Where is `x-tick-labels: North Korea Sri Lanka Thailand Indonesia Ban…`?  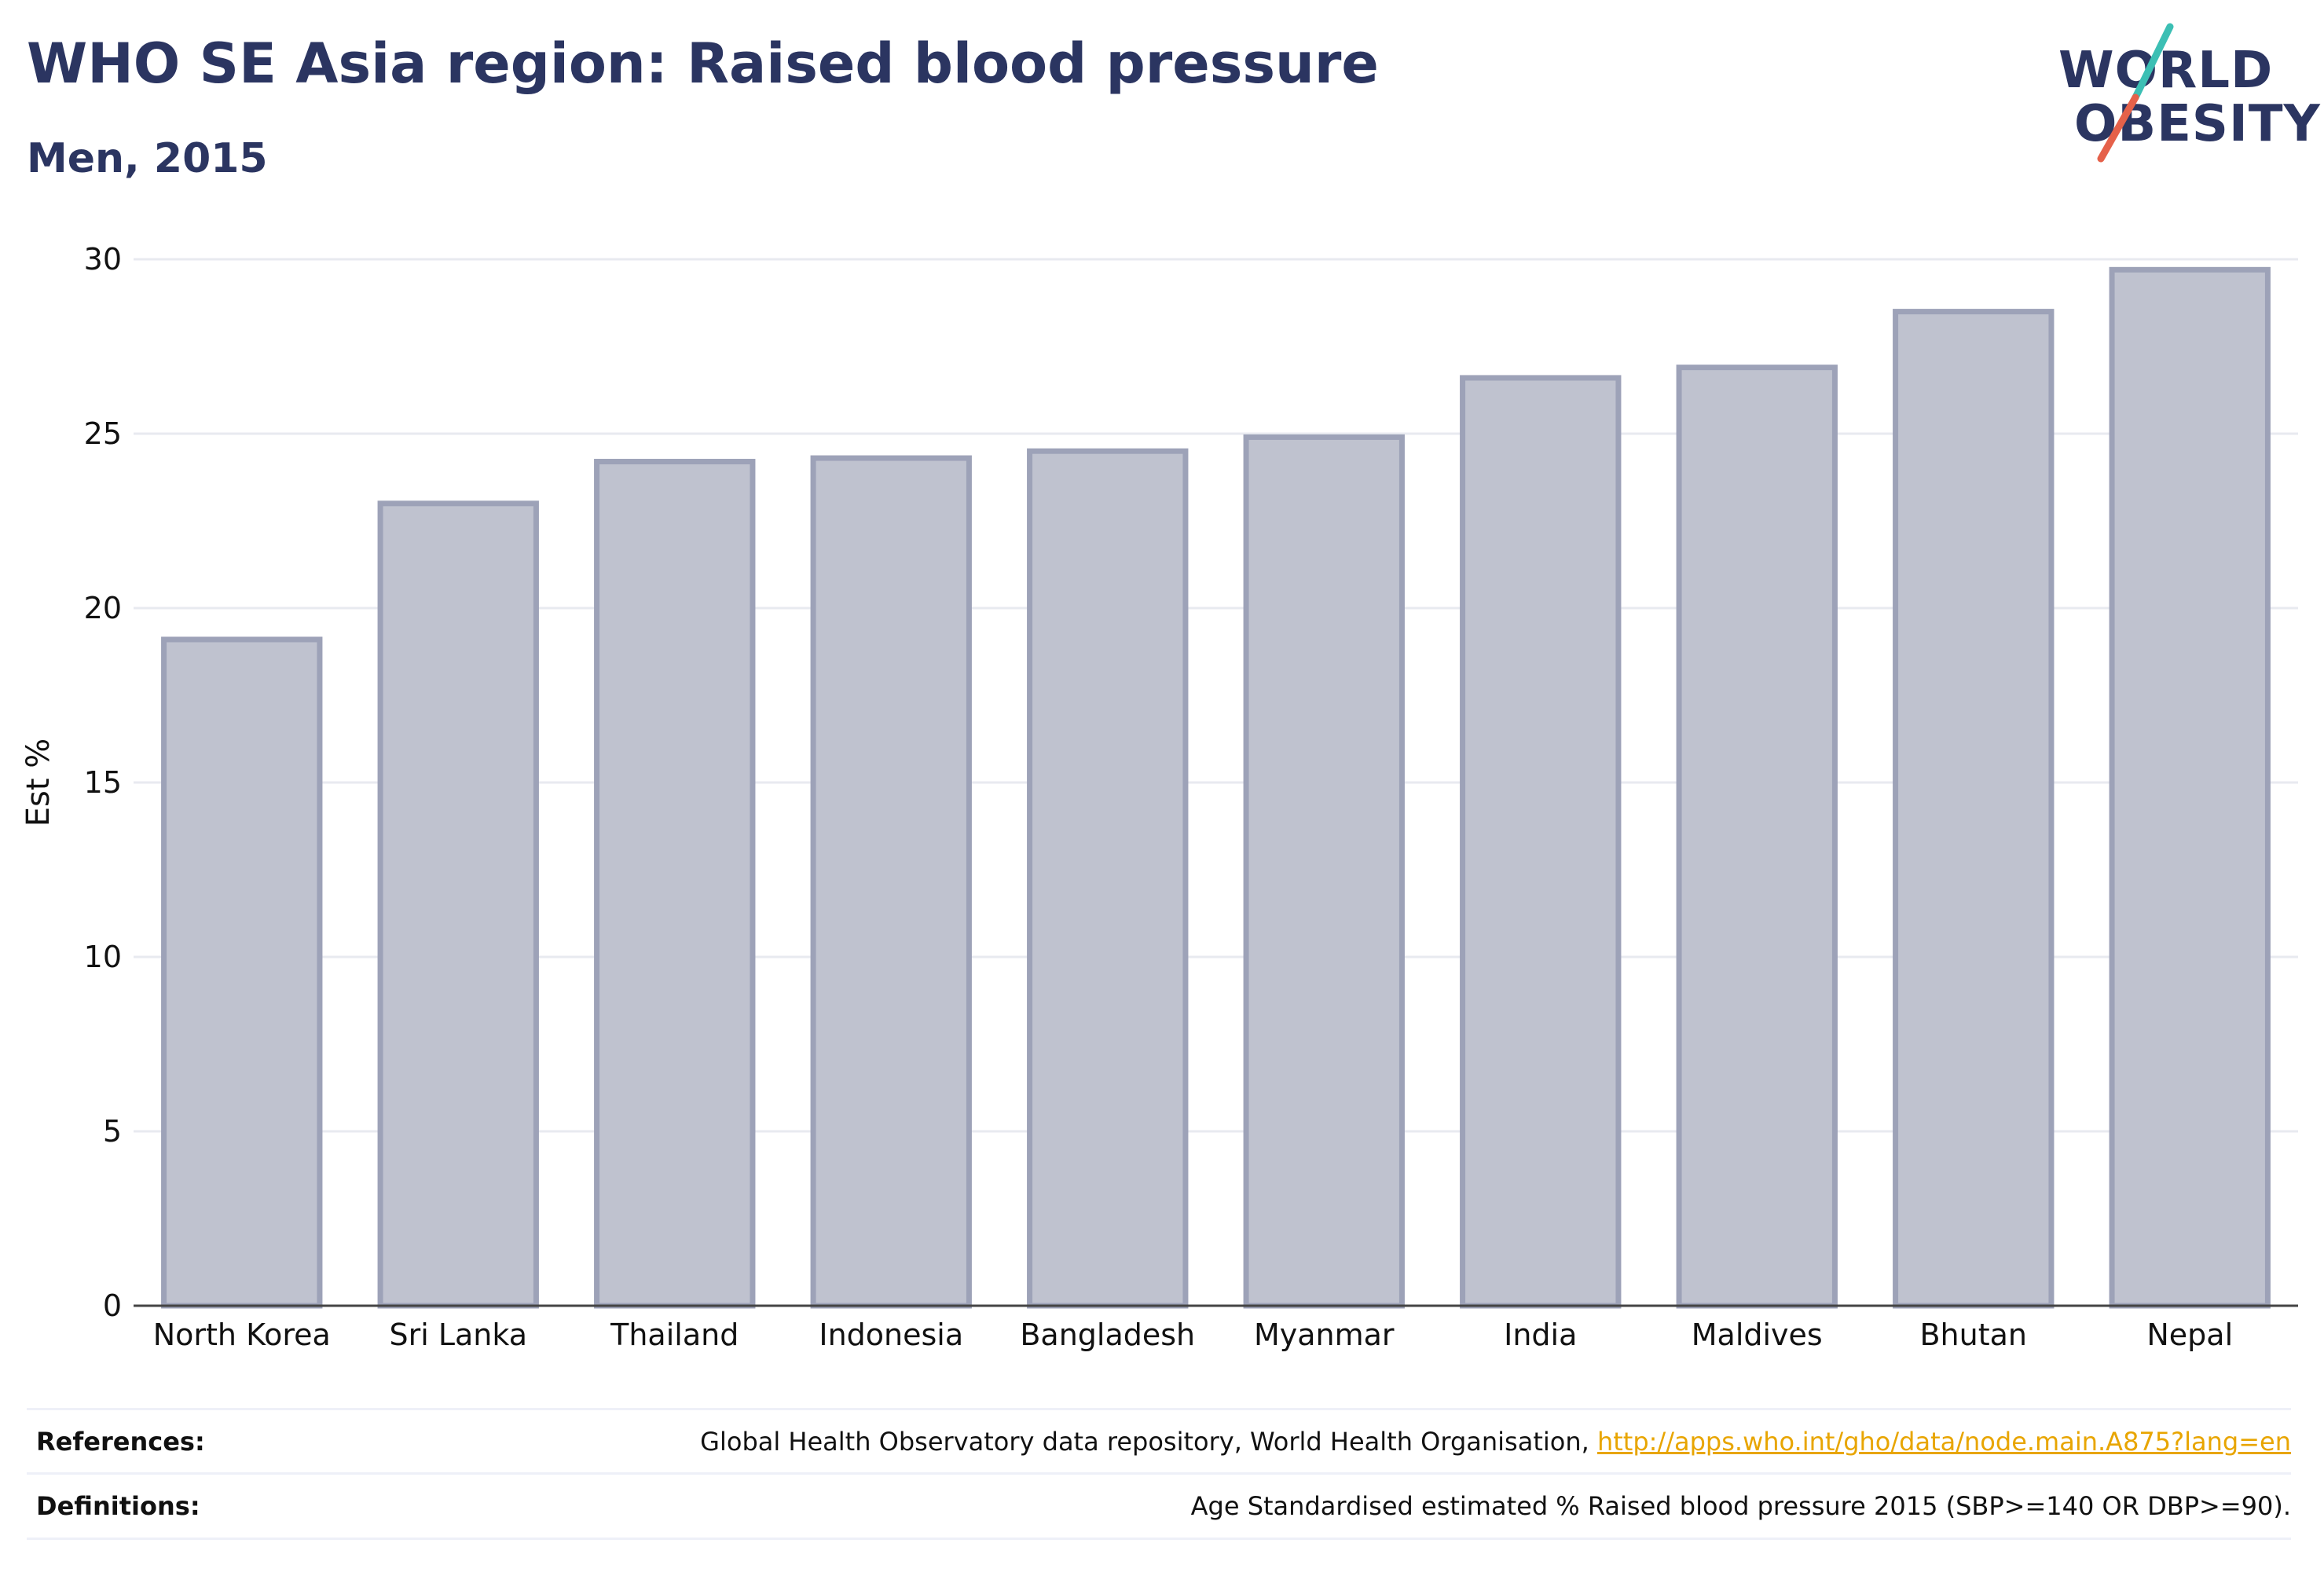 x-tick-labels: North Korea Sri Lanka Thailand Indonesia Ban… is located at coordinates (1193, 1335).